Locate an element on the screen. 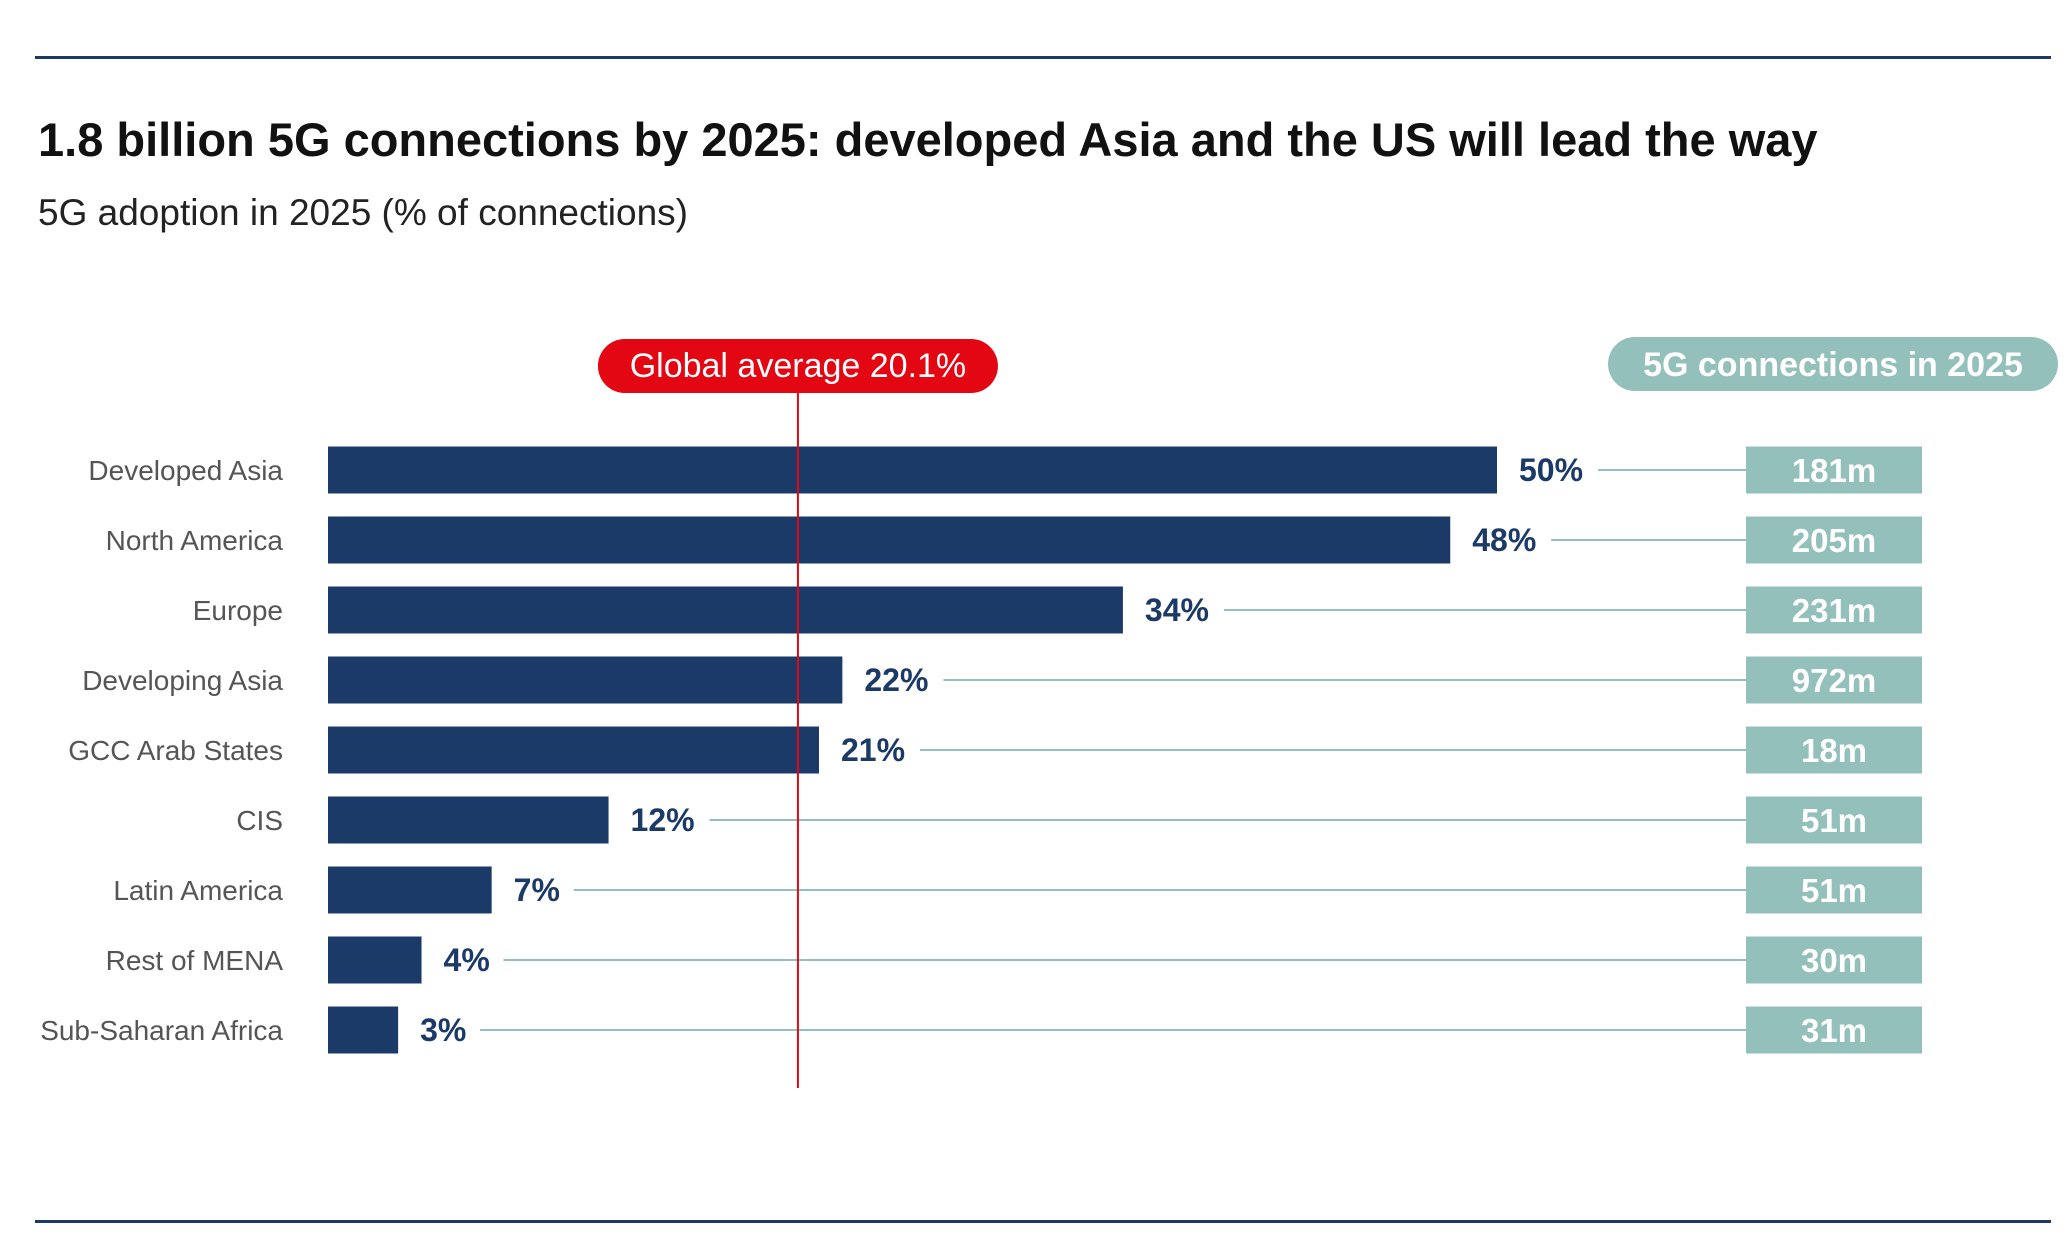  bottom-rule is located at coordinates (1043, 1221).